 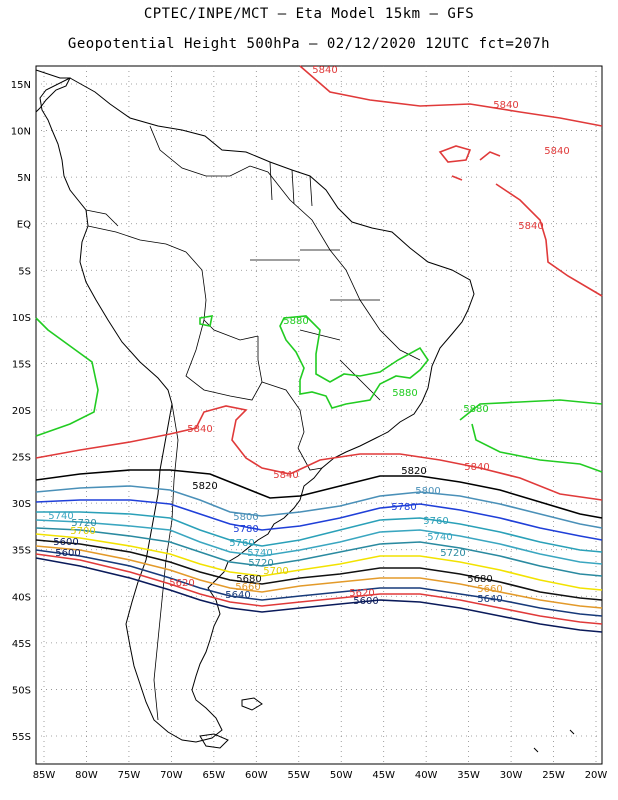 I want to click on lat-tick-label: 5N, so click(x=24, y=178).